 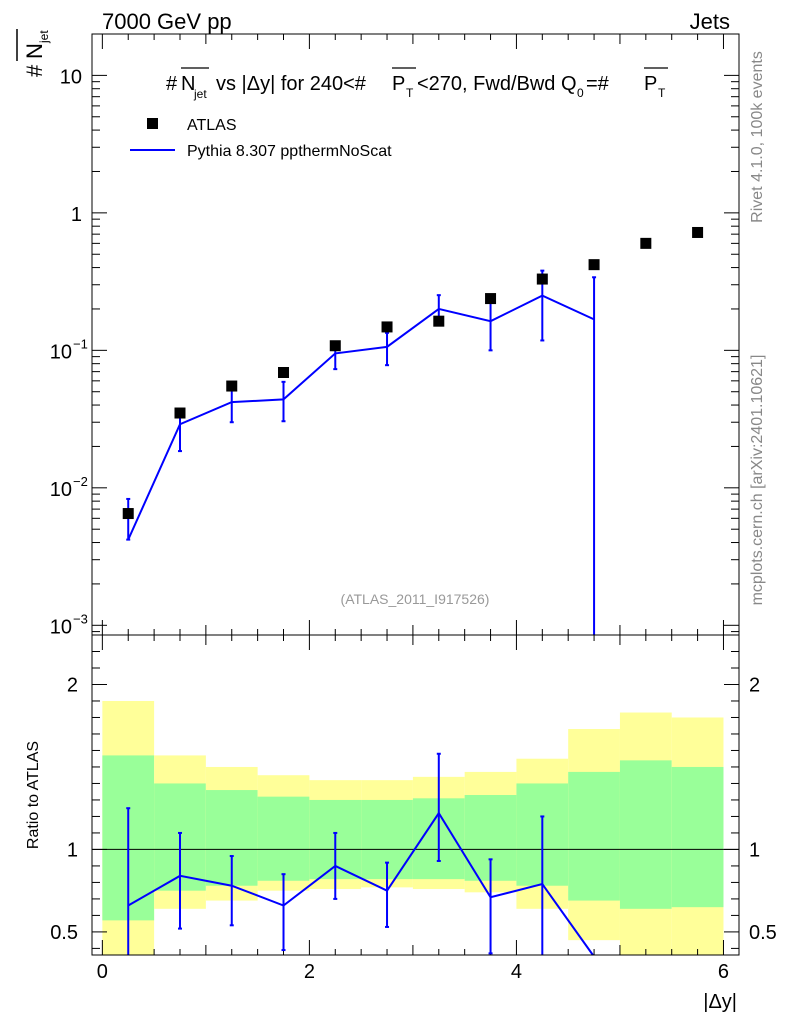 I want to click on svg-text: <270, Fwd/Bwd Q, so click(x=497, y=84).